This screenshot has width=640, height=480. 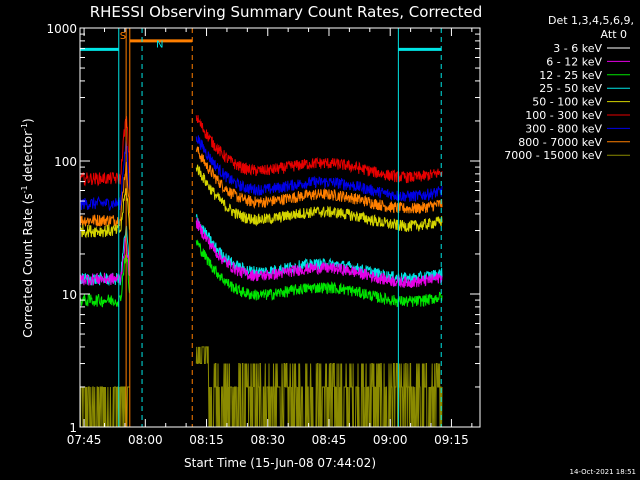 What do you see at coordinates (28, 265) in the screenshot?
I see `y-axis-label-main: Corrected Count Rate (s` at bounding box center [28, 265].